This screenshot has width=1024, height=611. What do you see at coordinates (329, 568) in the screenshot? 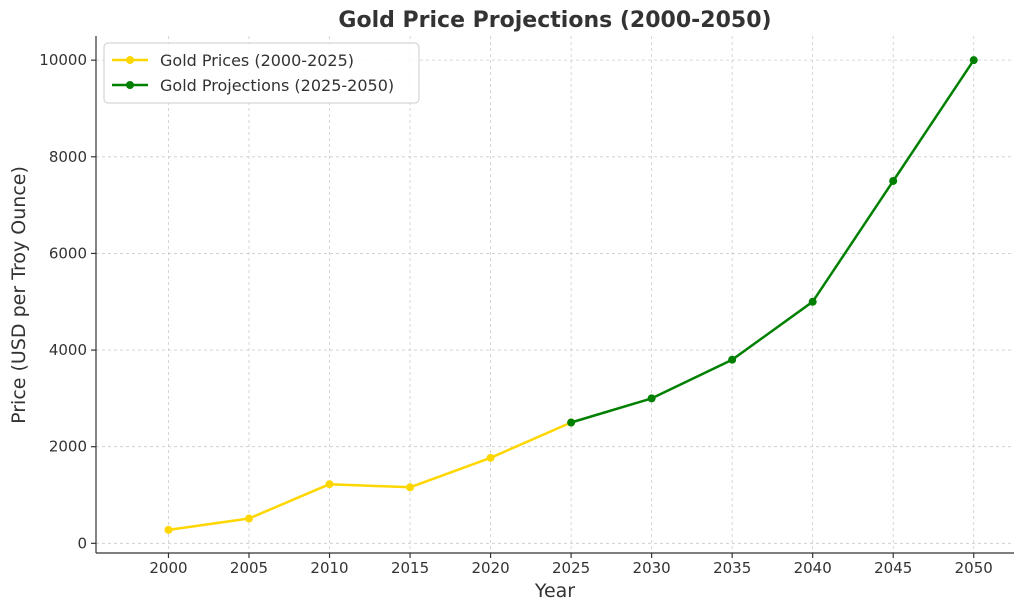
I see `x-tick-label: 2010` at bounding box center [329, 568].